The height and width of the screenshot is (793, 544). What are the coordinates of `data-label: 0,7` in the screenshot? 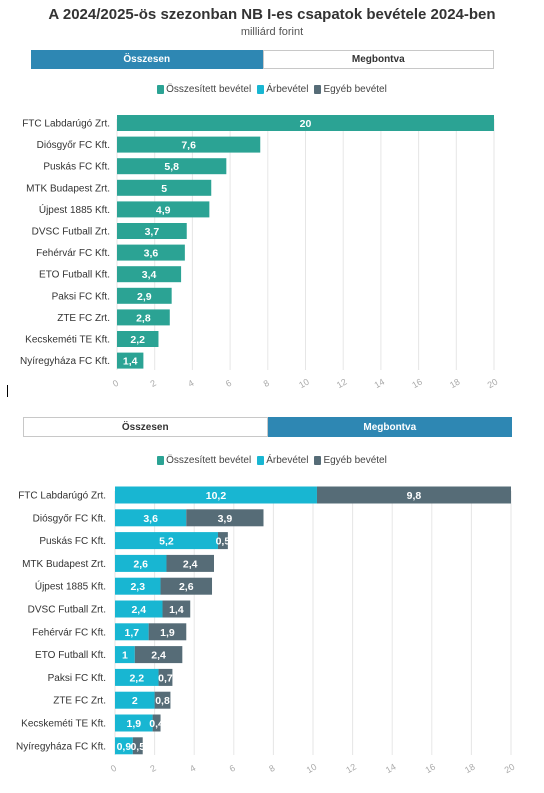 It's located at (165, 678).